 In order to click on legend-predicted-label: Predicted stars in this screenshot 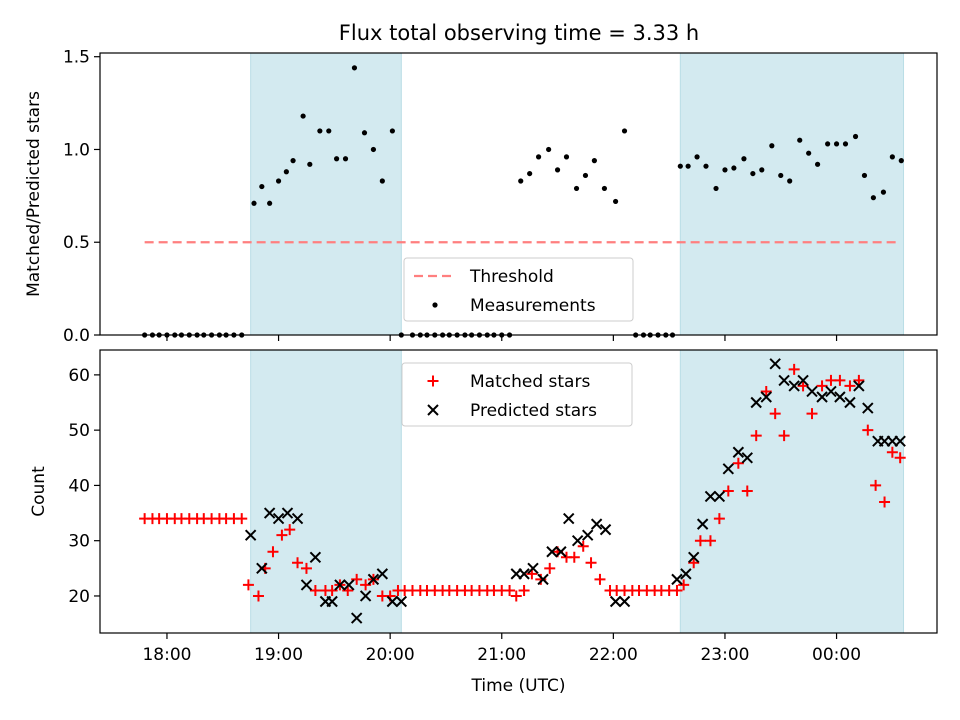, I will do `click(533, 411)`.